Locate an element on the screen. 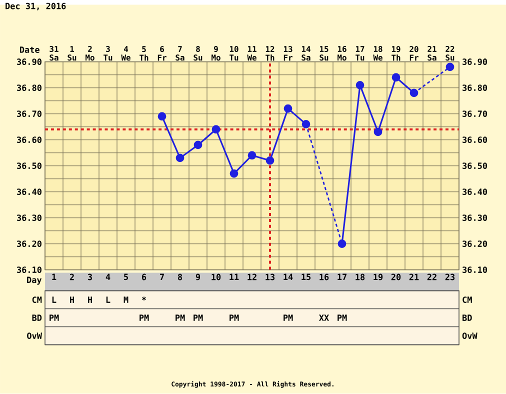  y-tick-label: 36.10 is located at coordinates (29, 270).